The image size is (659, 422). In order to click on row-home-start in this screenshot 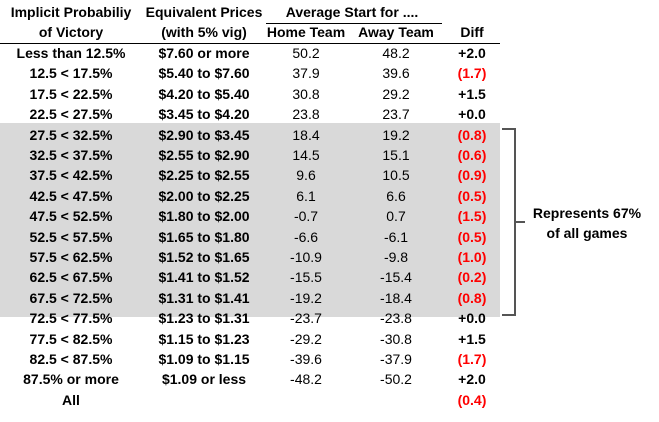, I will do `click(306, 400)`.